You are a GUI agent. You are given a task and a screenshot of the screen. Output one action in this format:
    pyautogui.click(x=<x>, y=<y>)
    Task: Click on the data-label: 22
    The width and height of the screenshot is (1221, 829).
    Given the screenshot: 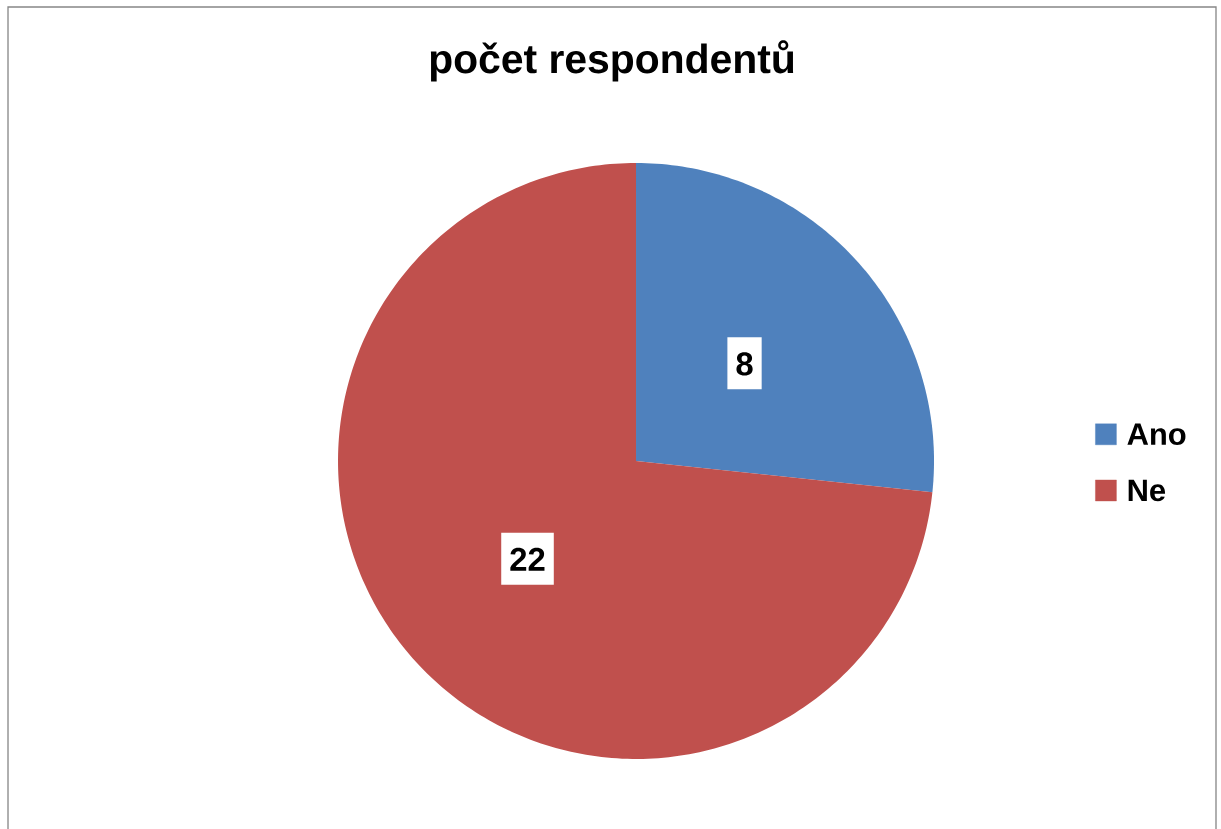 What is the action you would take?
    pyautogui.click(x=527, y=559)
    